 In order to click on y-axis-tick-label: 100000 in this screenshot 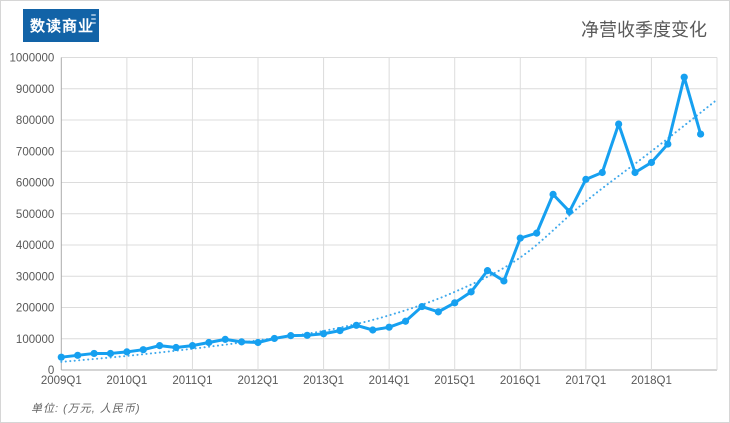, I will do `click(35, 340)`.